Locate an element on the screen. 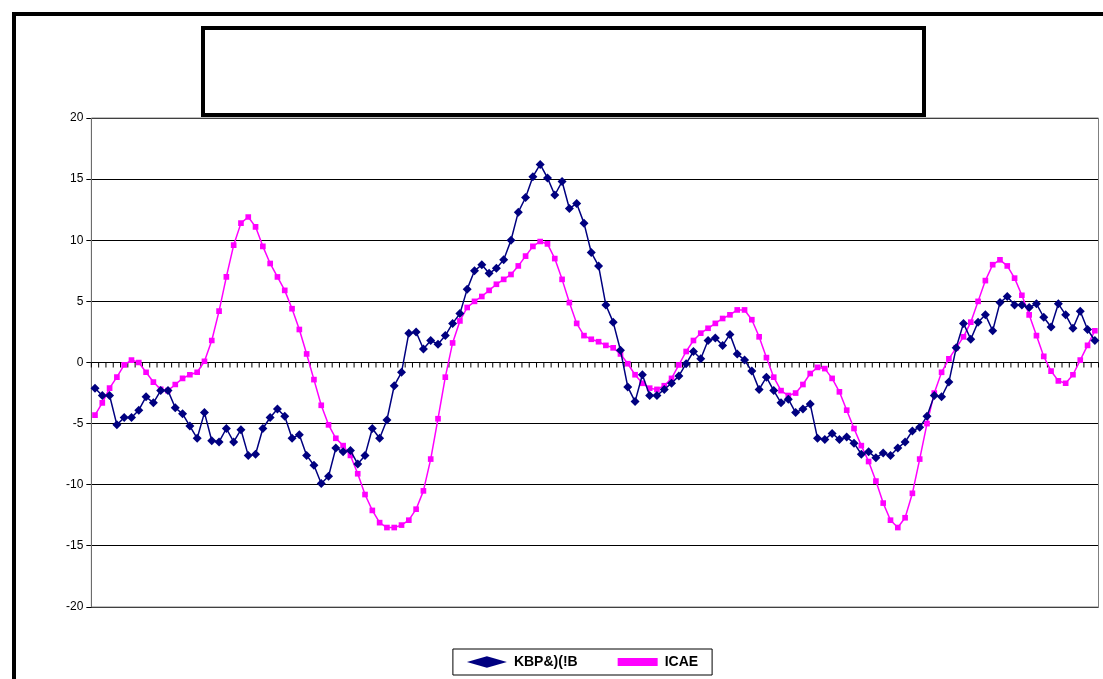 This screenshot has width=1103, height=679. y-tick-label: 0 is located at coordinates (80, 361).